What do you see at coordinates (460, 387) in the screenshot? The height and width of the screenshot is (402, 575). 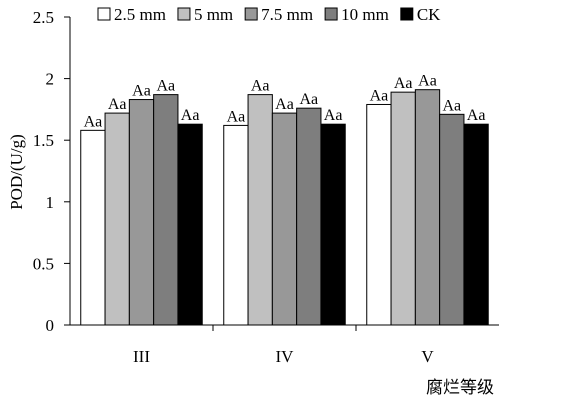 I see `x-axis-title: 腐烂等级` at bounding box center [460, 387].